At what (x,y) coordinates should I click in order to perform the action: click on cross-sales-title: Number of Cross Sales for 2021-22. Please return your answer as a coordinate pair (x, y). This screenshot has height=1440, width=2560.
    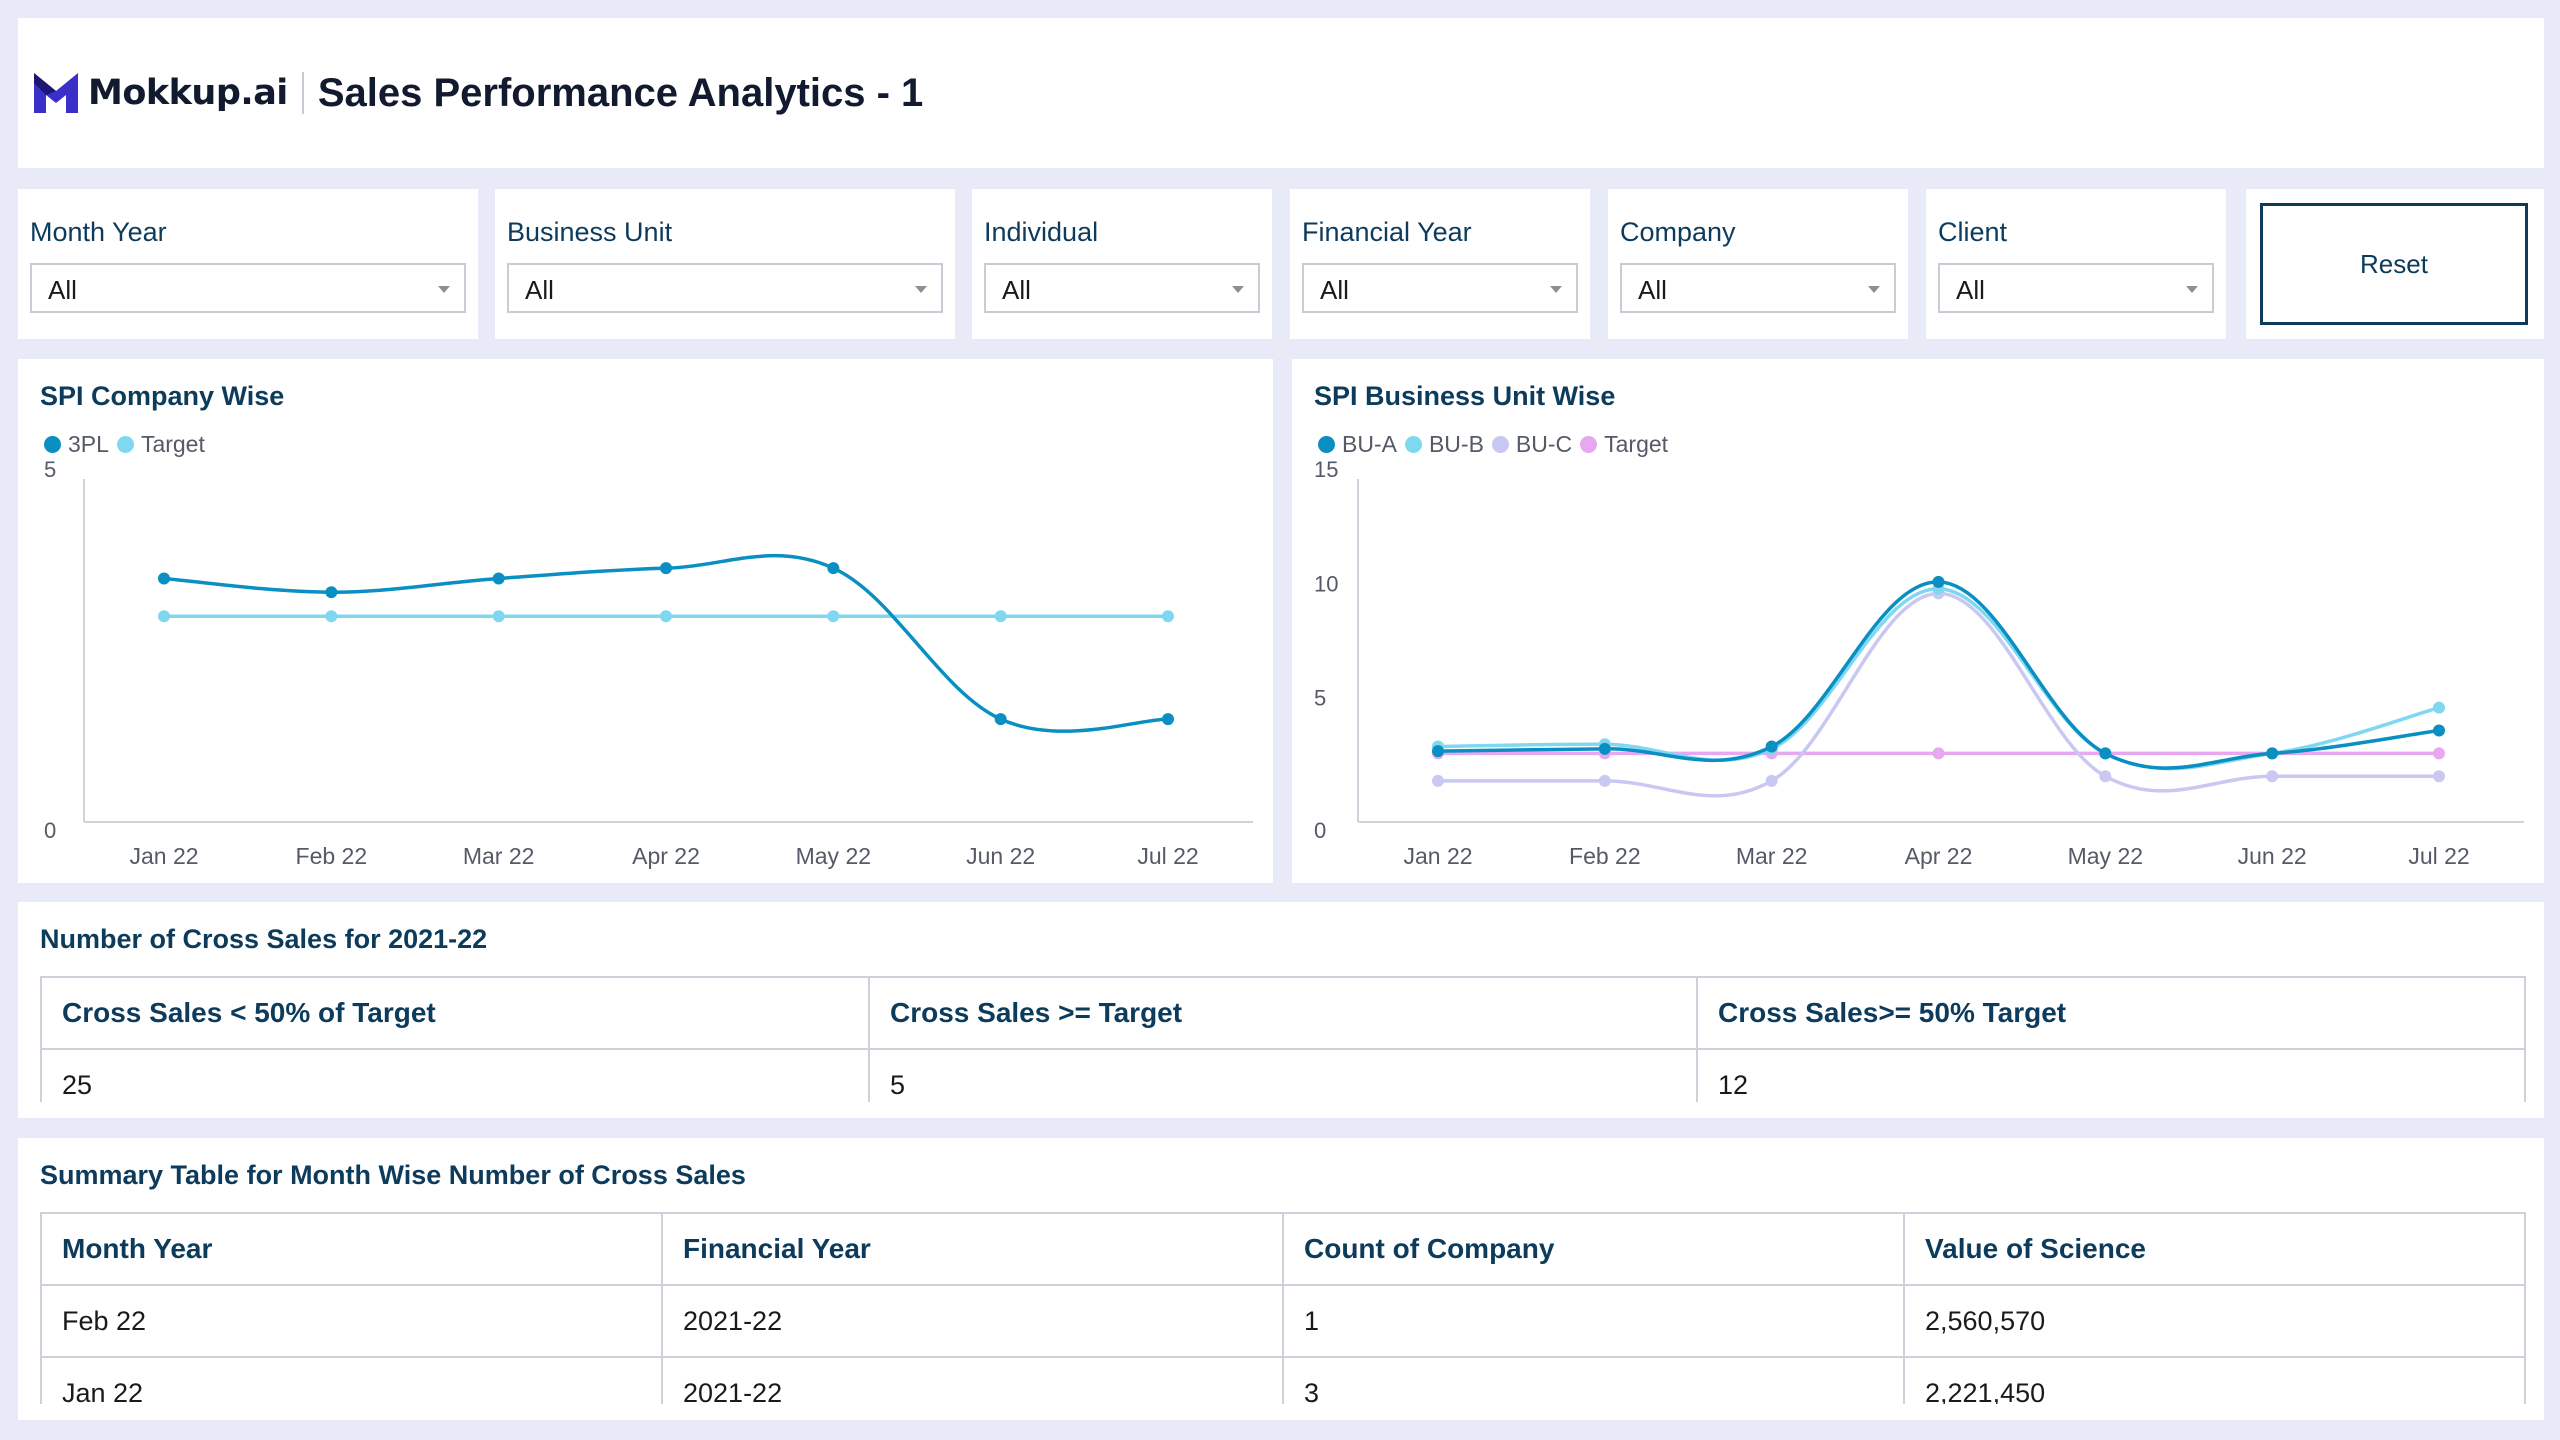
    Looking at the image, I should click on (264, 939).